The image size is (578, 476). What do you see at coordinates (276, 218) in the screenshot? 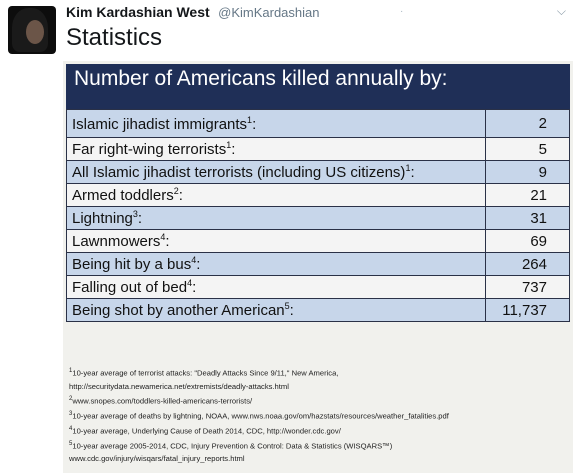
I see `row-label: Lightning3:` at bounding box center [276, 218].